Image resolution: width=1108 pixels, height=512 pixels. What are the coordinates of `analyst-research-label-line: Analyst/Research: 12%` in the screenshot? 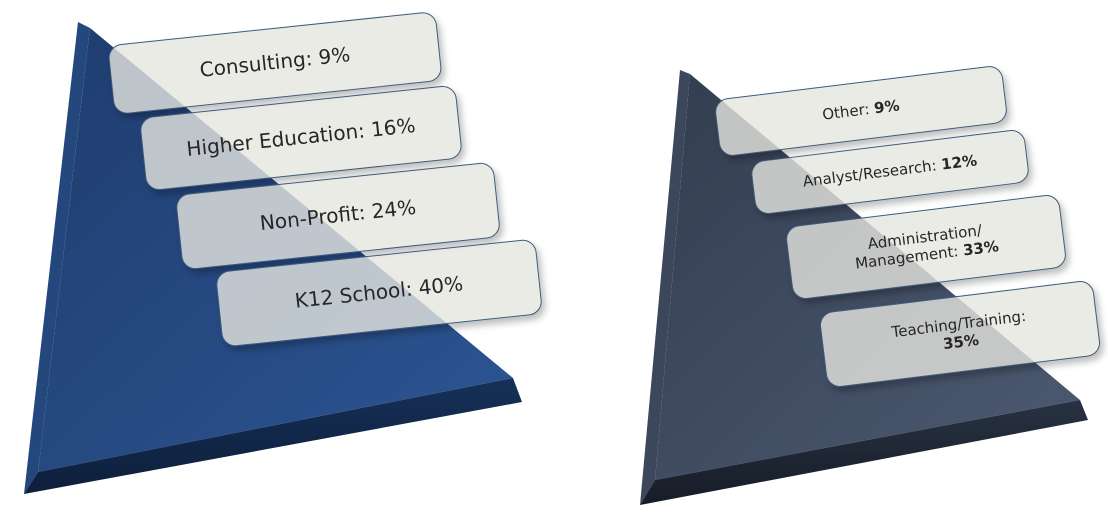 It's located at (889, 171).